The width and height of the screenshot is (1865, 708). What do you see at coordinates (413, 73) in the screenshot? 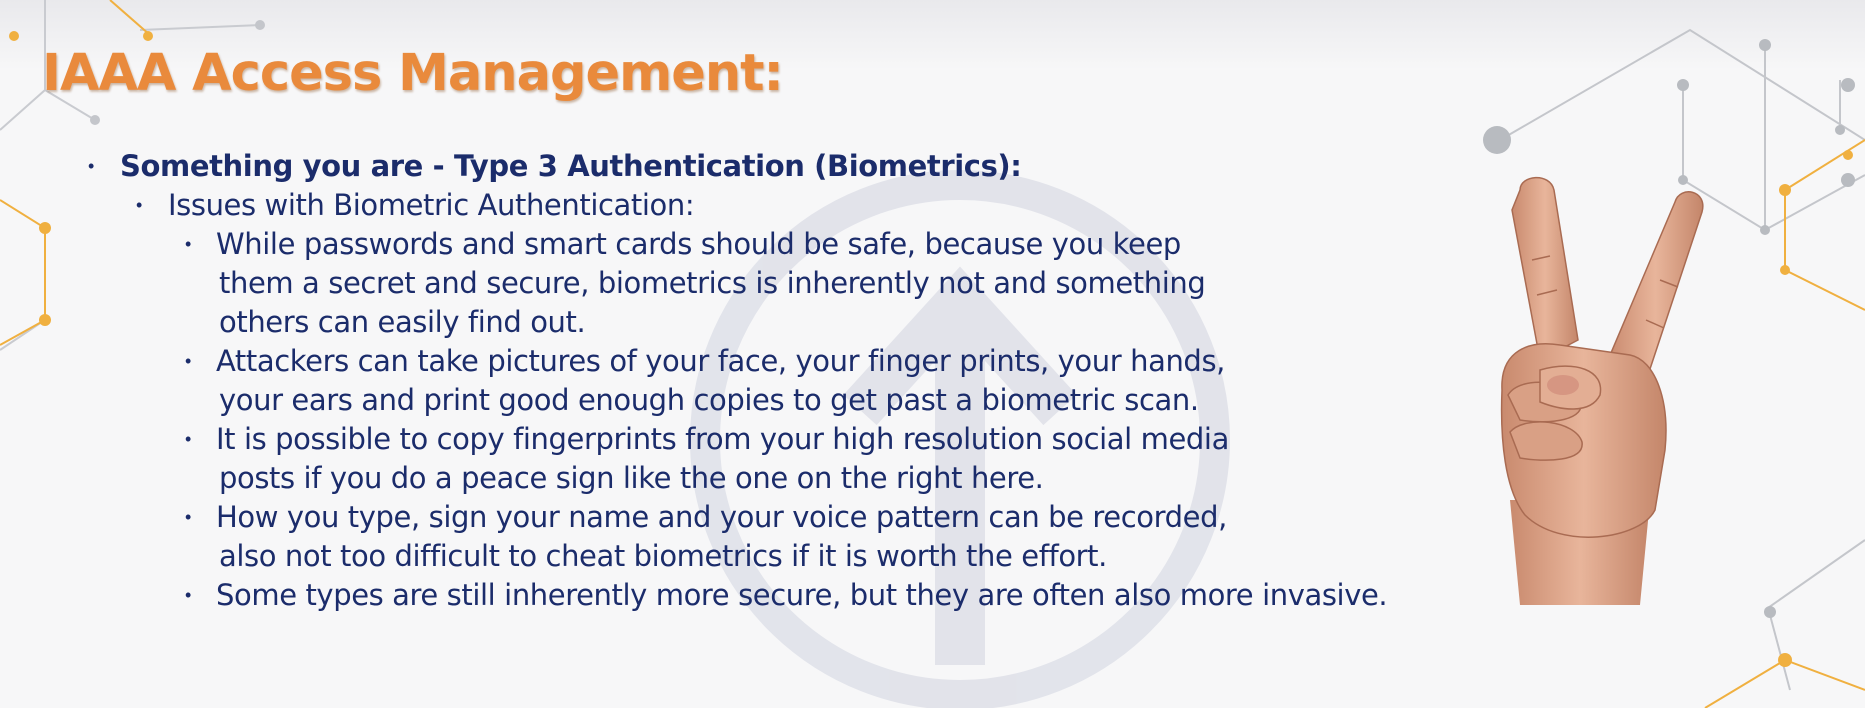
I see `slide-title: IAAA Access Management:` at bounding box center [413, 73].